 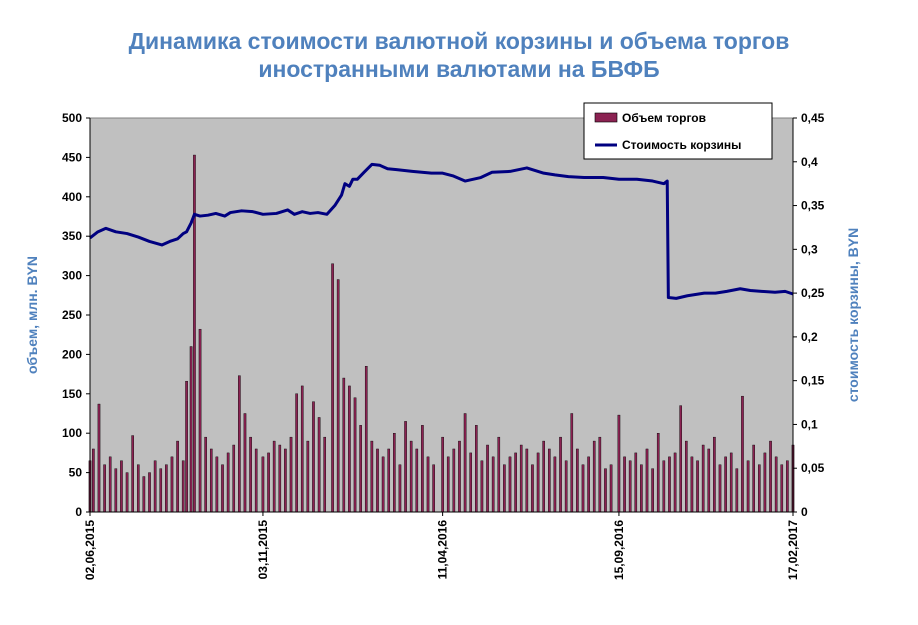 What do you see at coordinates (443, 550) in the screenshot?
I see `x-tick-label: 11,04,2016` at bounding box center [443, 550].